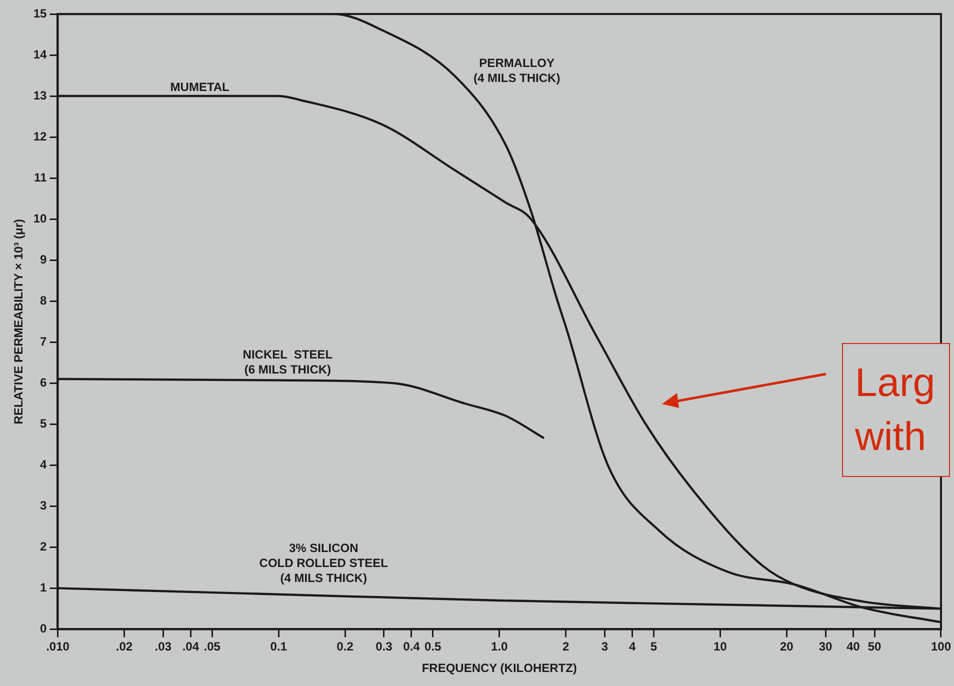 The width and height of the screenshot is (954, 686). What do you see at coordinates (825, 647) in the screenshot?
I see `x-tick-label: 30` at bounding box center [825, 647].